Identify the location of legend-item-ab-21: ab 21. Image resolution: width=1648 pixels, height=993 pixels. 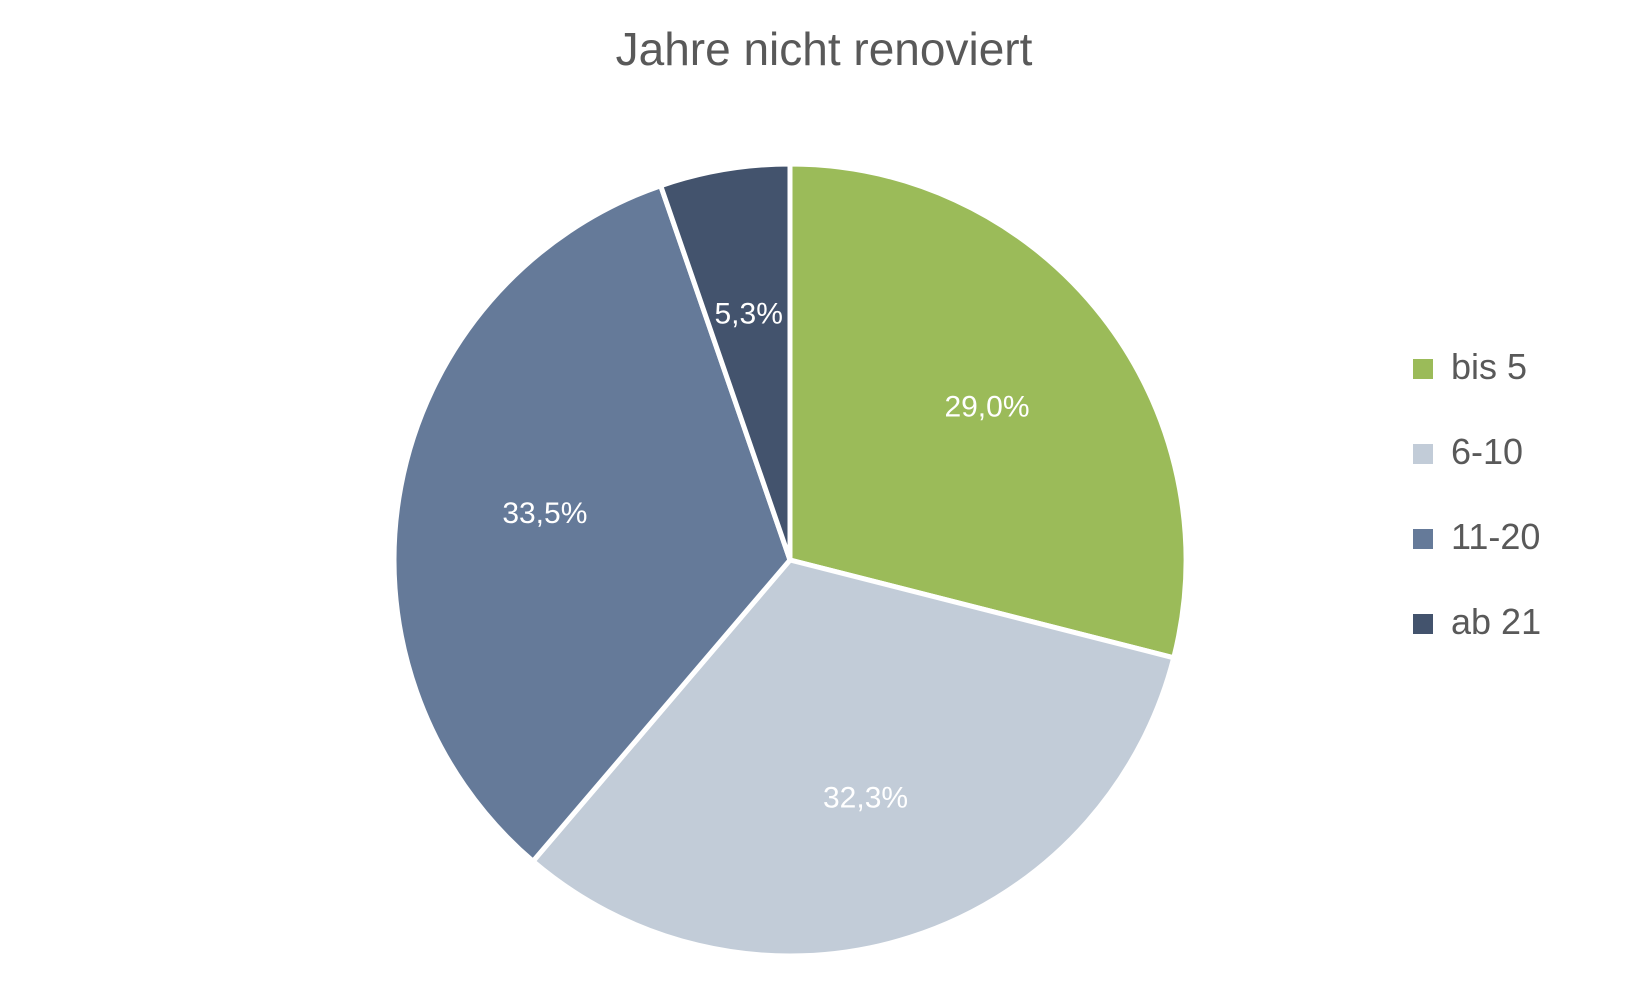
(1477, 642).